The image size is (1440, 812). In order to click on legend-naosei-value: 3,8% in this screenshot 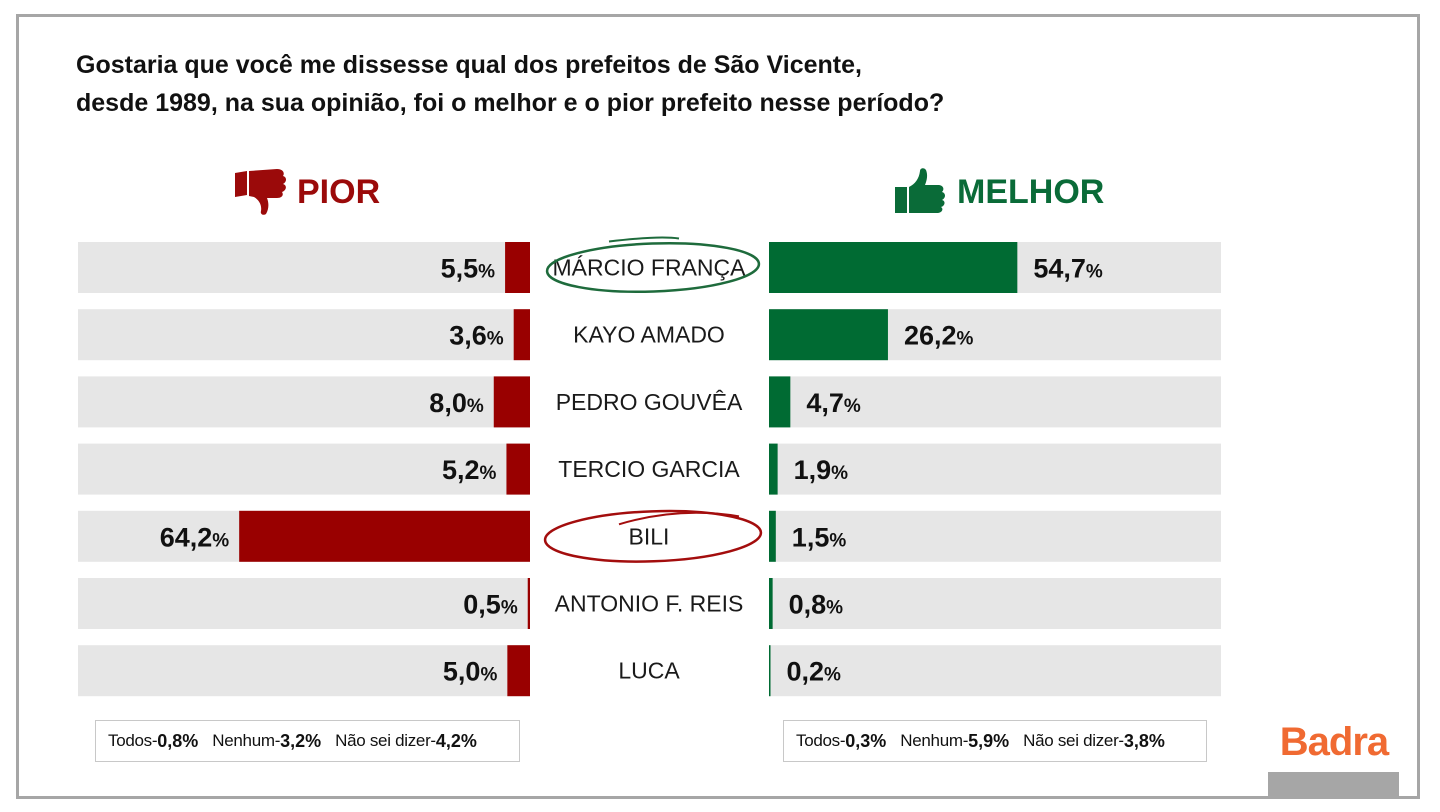, I will do `click(1144, 740)`.